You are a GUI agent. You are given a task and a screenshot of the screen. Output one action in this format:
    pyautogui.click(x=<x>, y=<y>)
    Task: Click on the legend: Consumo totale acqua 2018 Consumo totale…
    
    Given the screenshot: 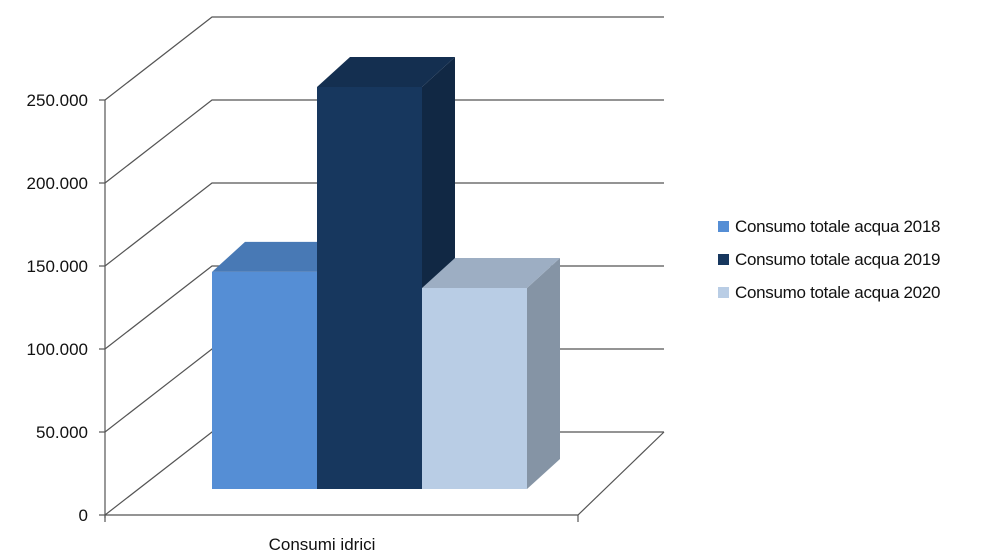 What is the action you would take?
    pyautogui.click(x=829, y=261)
    